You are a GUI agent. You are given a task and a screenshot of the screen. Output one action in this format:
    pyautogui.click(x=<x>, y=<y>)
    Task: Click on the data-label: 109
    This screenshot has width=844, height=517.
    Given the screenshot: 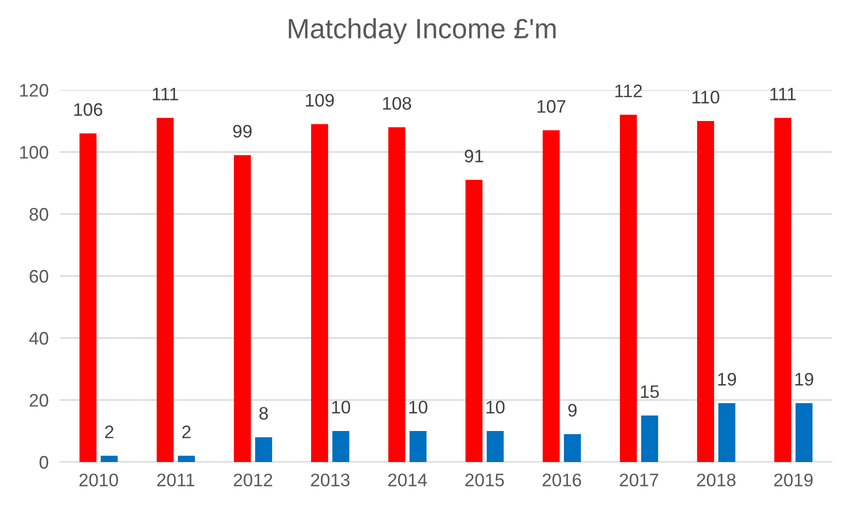 What is the action you would take?
    pyautogui.click(x=320, y=100)
    